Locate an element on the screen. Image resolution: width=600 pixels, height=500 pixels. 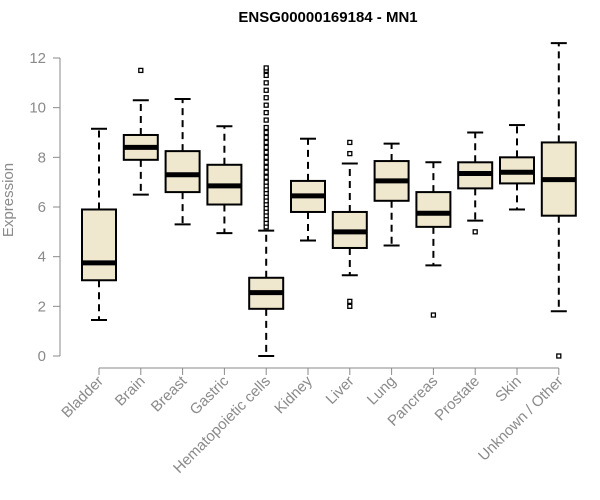
y-tick-label-6: 12 is located at coordinates (37, 58).